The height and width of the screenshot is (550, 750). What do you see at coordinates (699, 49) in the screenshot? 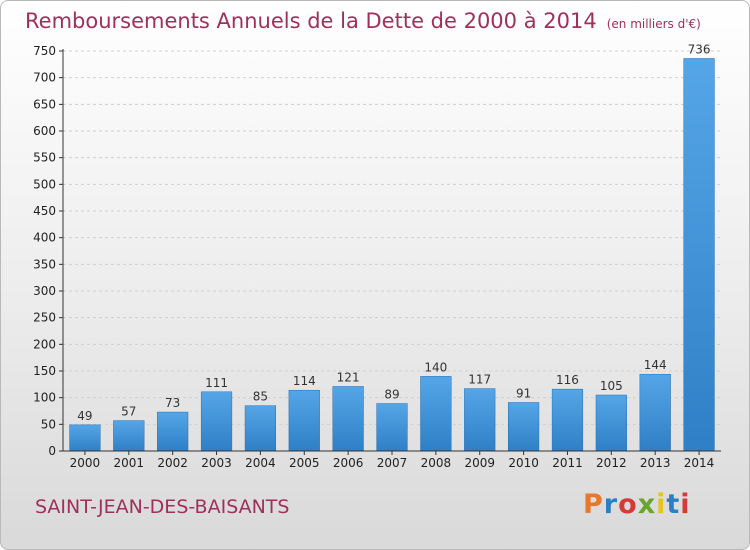
I see `bar-value-label: 736` at bounding box center [699, 49].